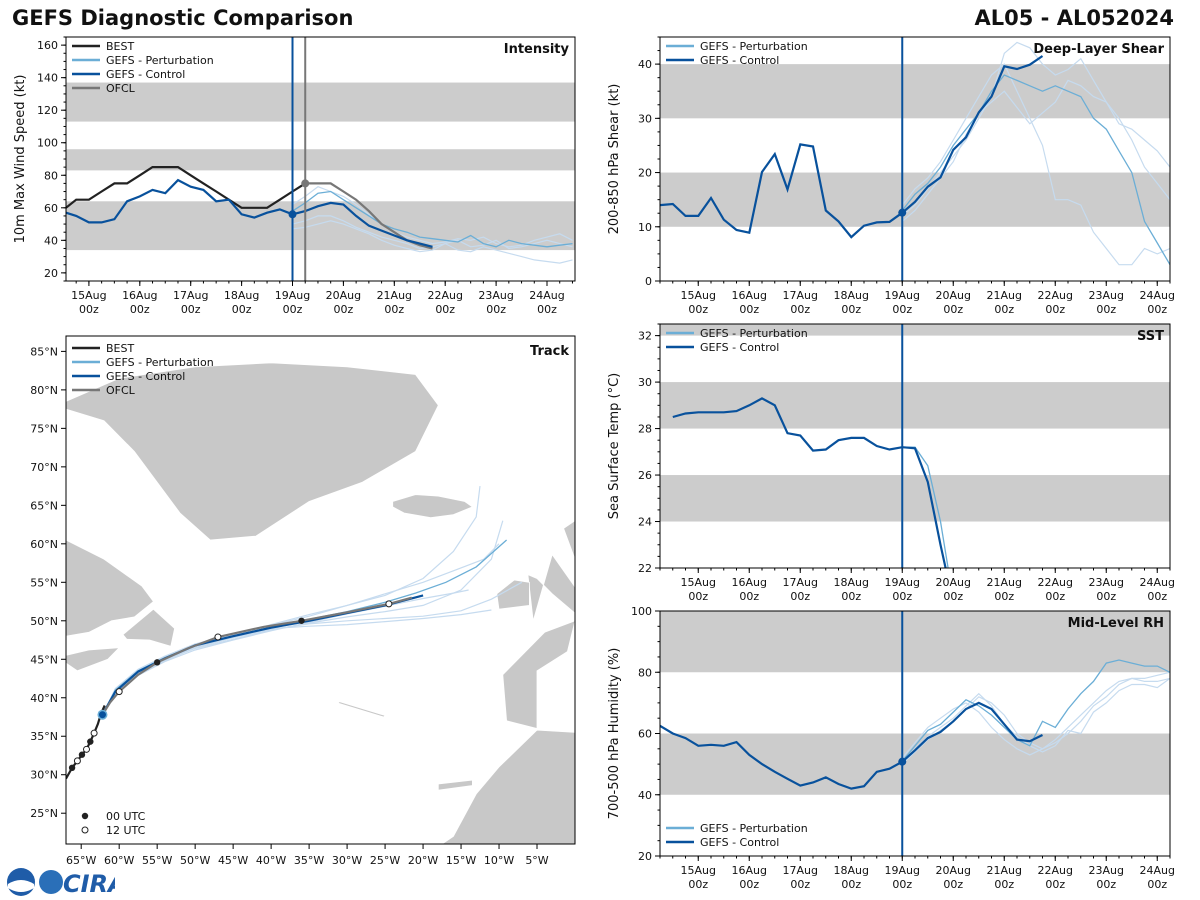 This screenshot has width=1200, height=900. I want to click on intensity-perturbation-line, so click(432, 219).